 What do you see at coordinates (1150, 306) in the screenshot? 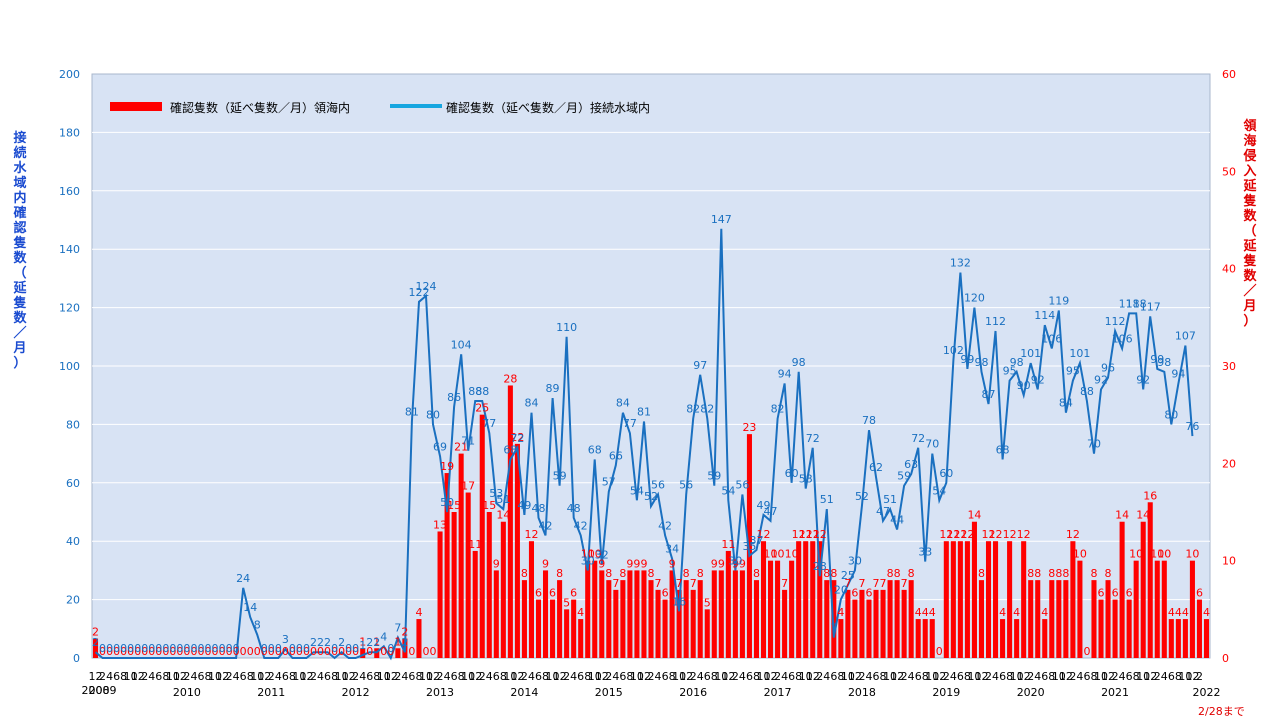
I see `line-value-label: 117` at bounding box center [1150, 306].